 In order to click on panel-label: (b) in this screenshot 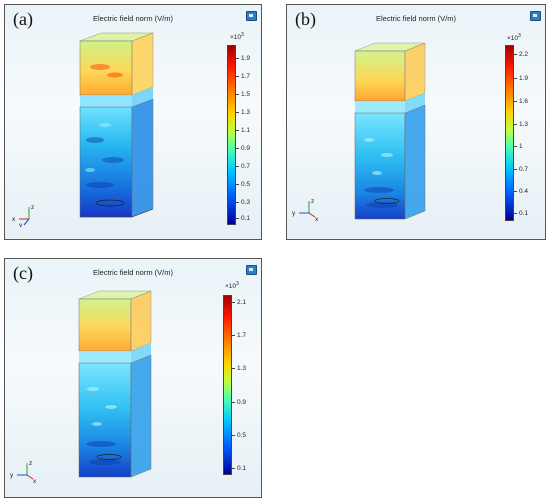, I will do `click(305, 19)`.